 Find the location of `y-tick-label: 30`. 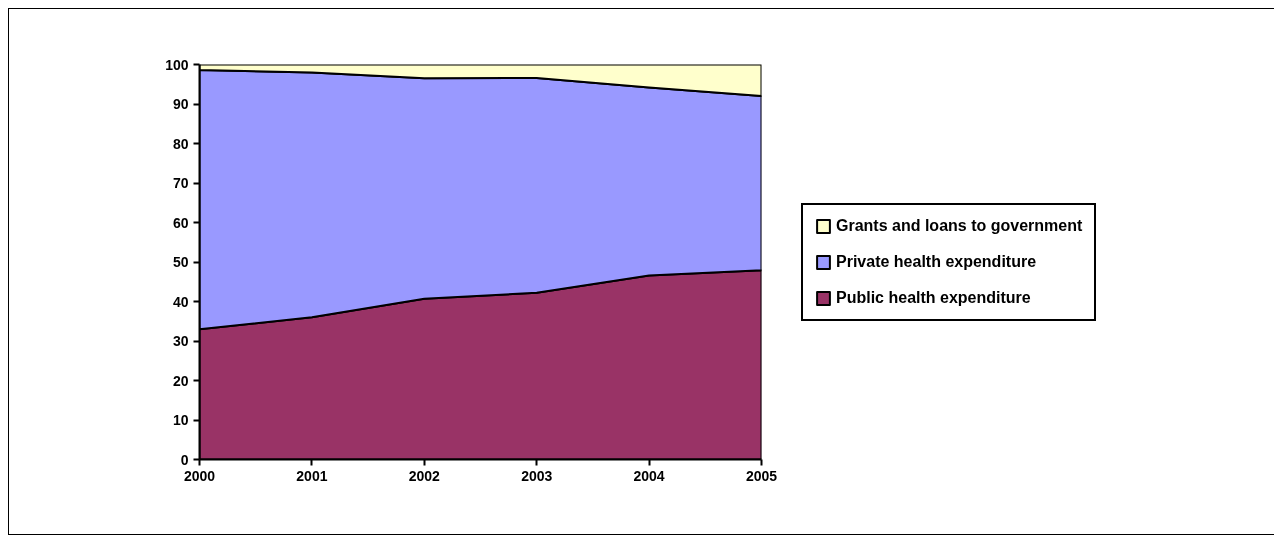

y-tick-label: 30 is located at coordinates (180, 341).